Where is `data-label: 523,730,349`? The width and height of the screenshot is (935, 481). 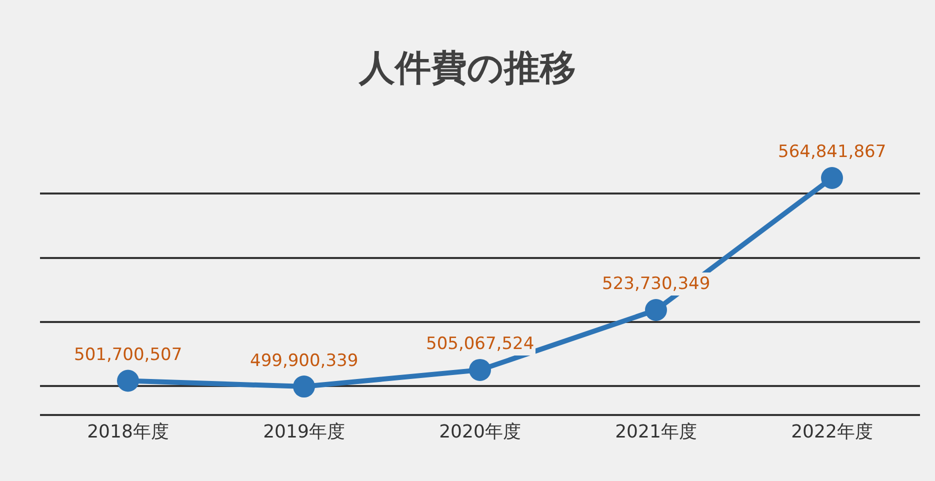
data-label: 523,730,349 is located at coordinates (656, 284).